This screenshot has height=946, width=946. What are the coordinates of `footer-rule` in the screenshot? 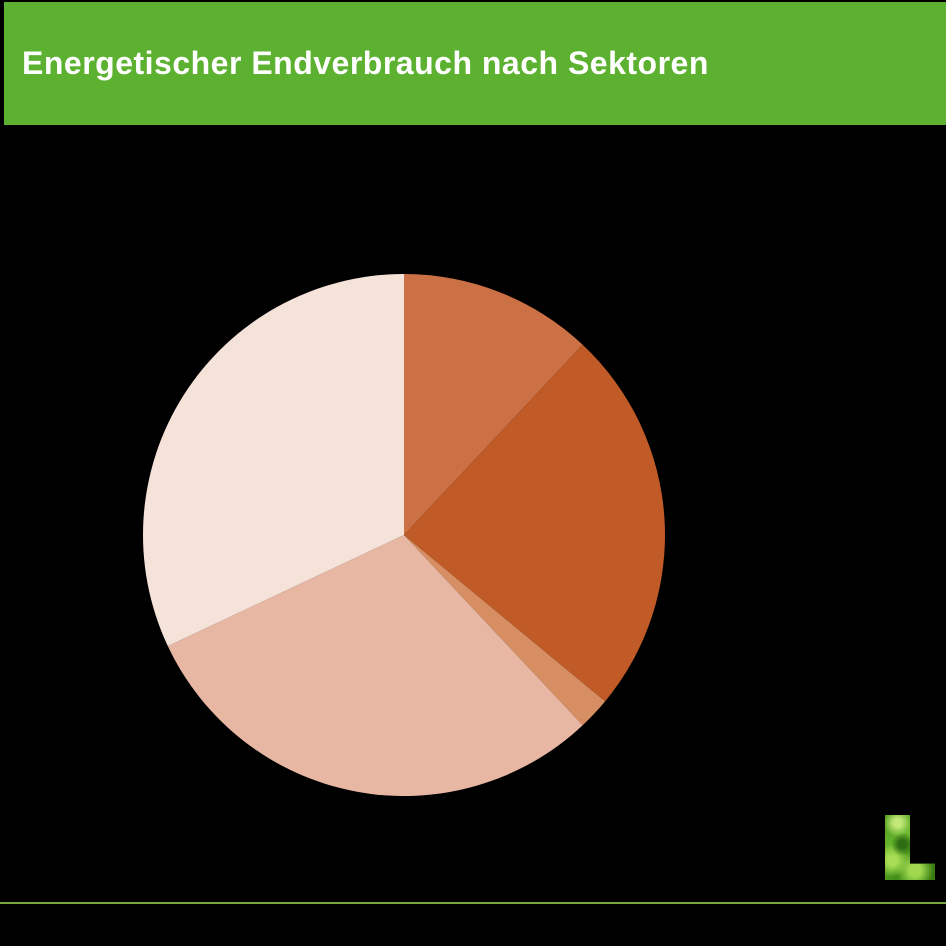 It's located at (473, 903).